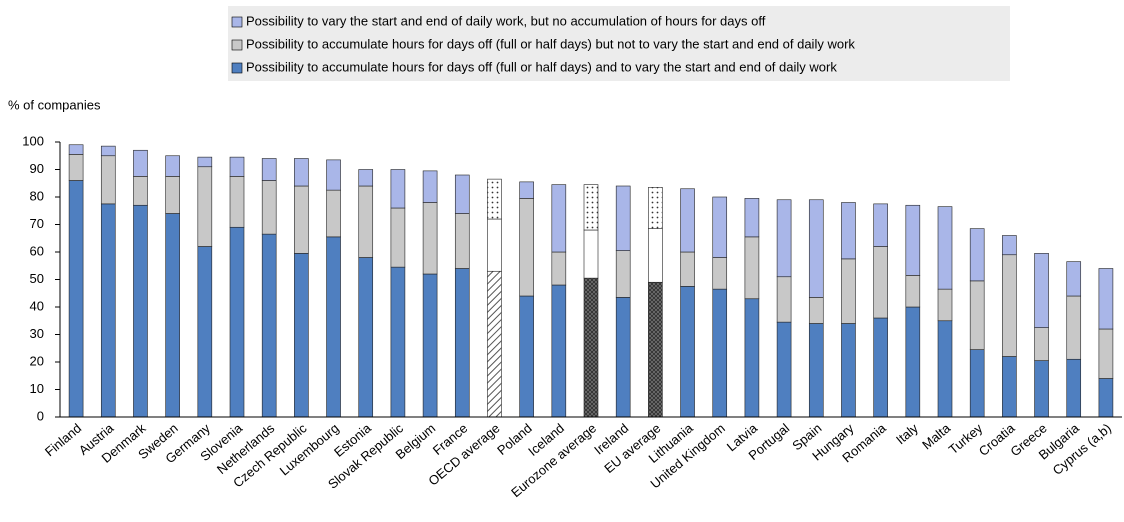 This screenshot has width=1124, height=522. I want to click on legend-swatch, so click(237, 45).